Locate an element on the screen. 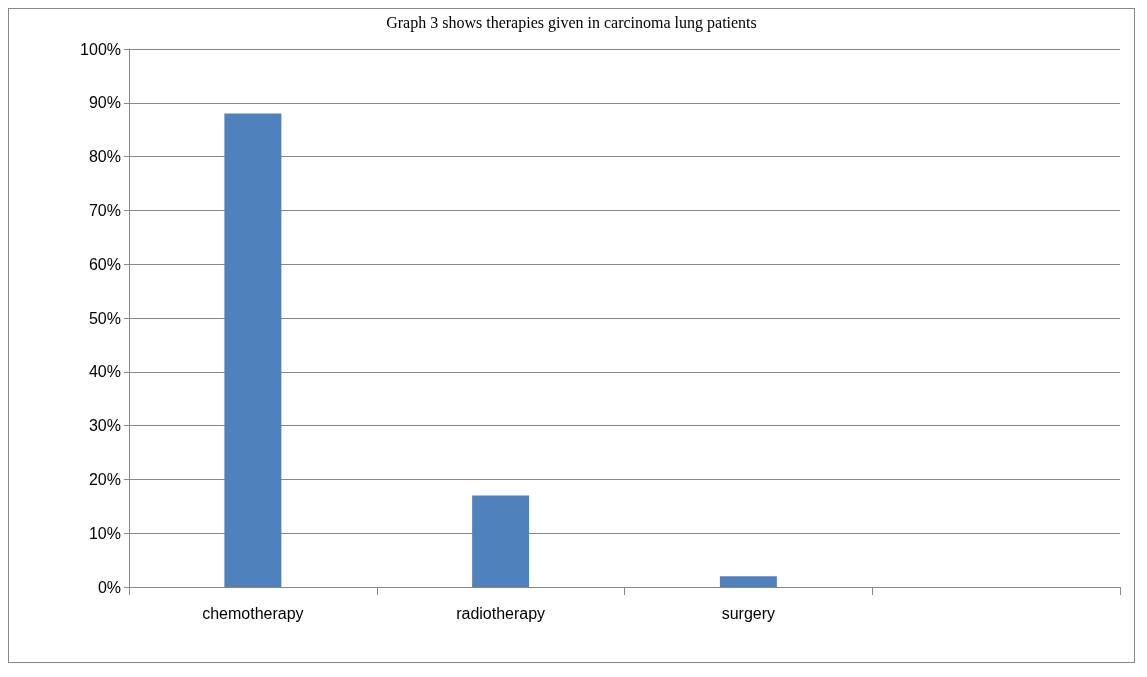 The height and width of the screenshot is (677, 1147). x-tick-label: chemotherapy is located at coordinates (253, 613).